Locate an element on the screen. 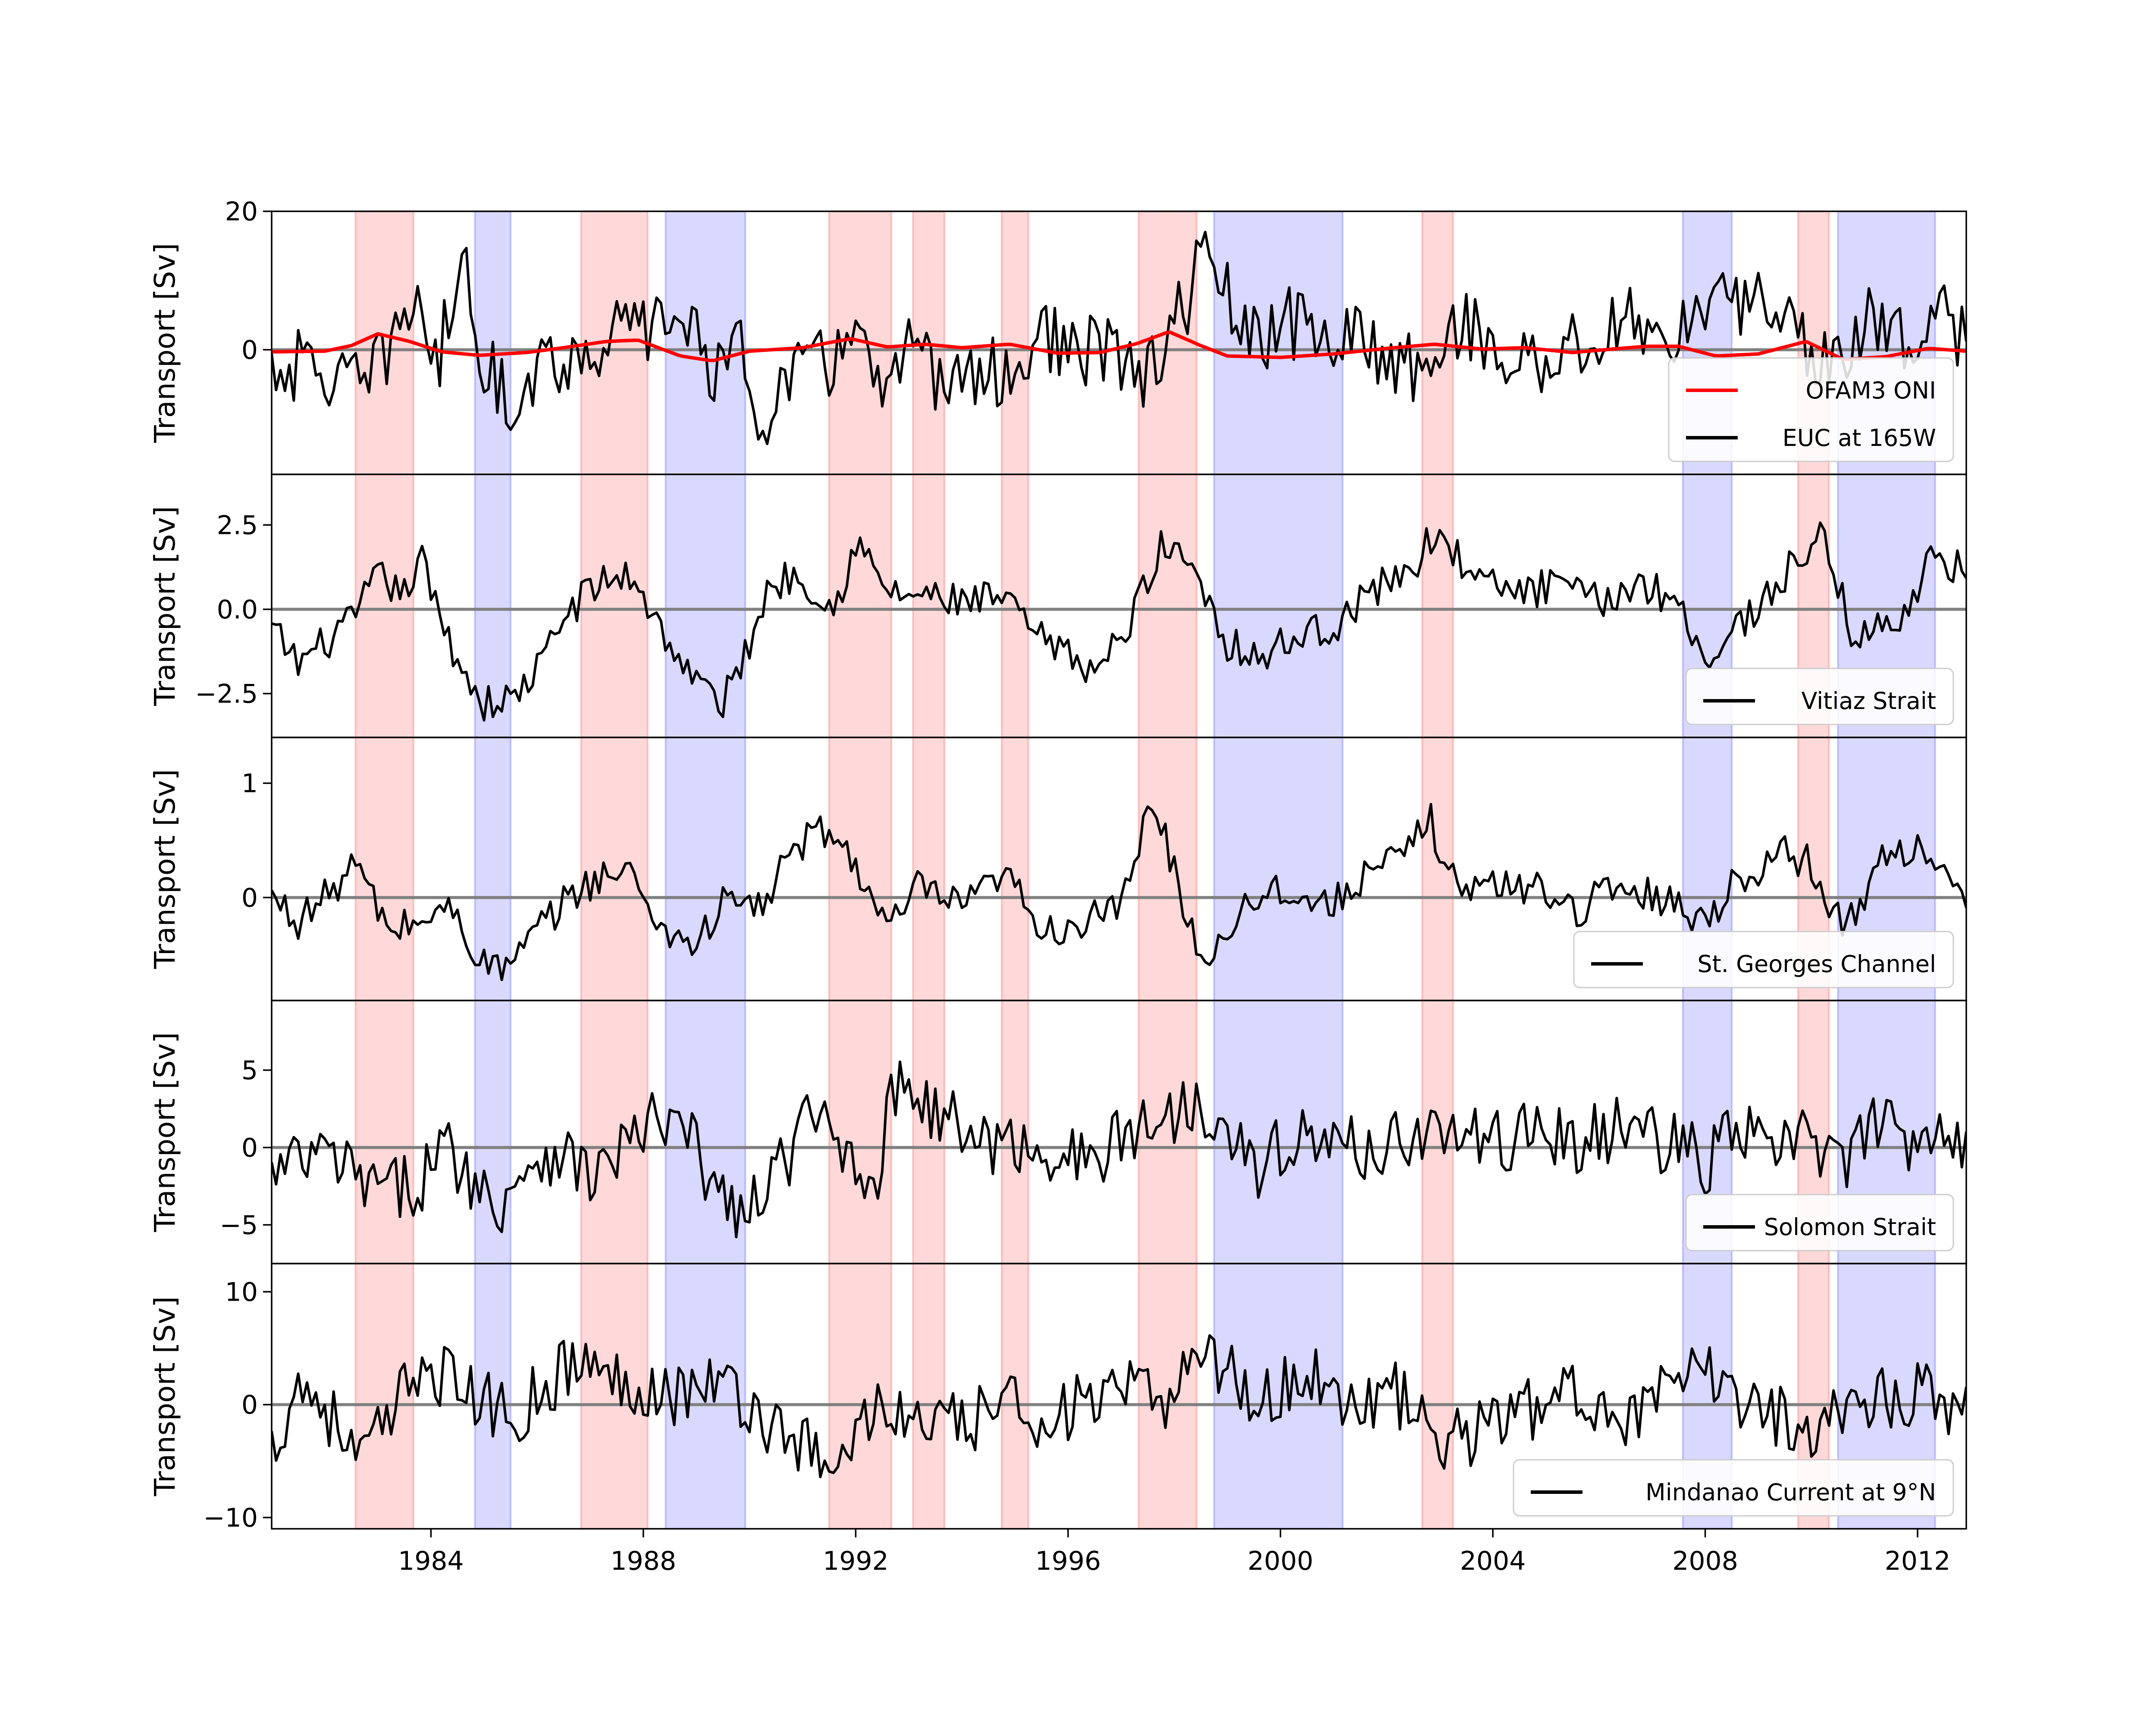  x-tick-label: 1992 is located at coordinates (856, 1561).